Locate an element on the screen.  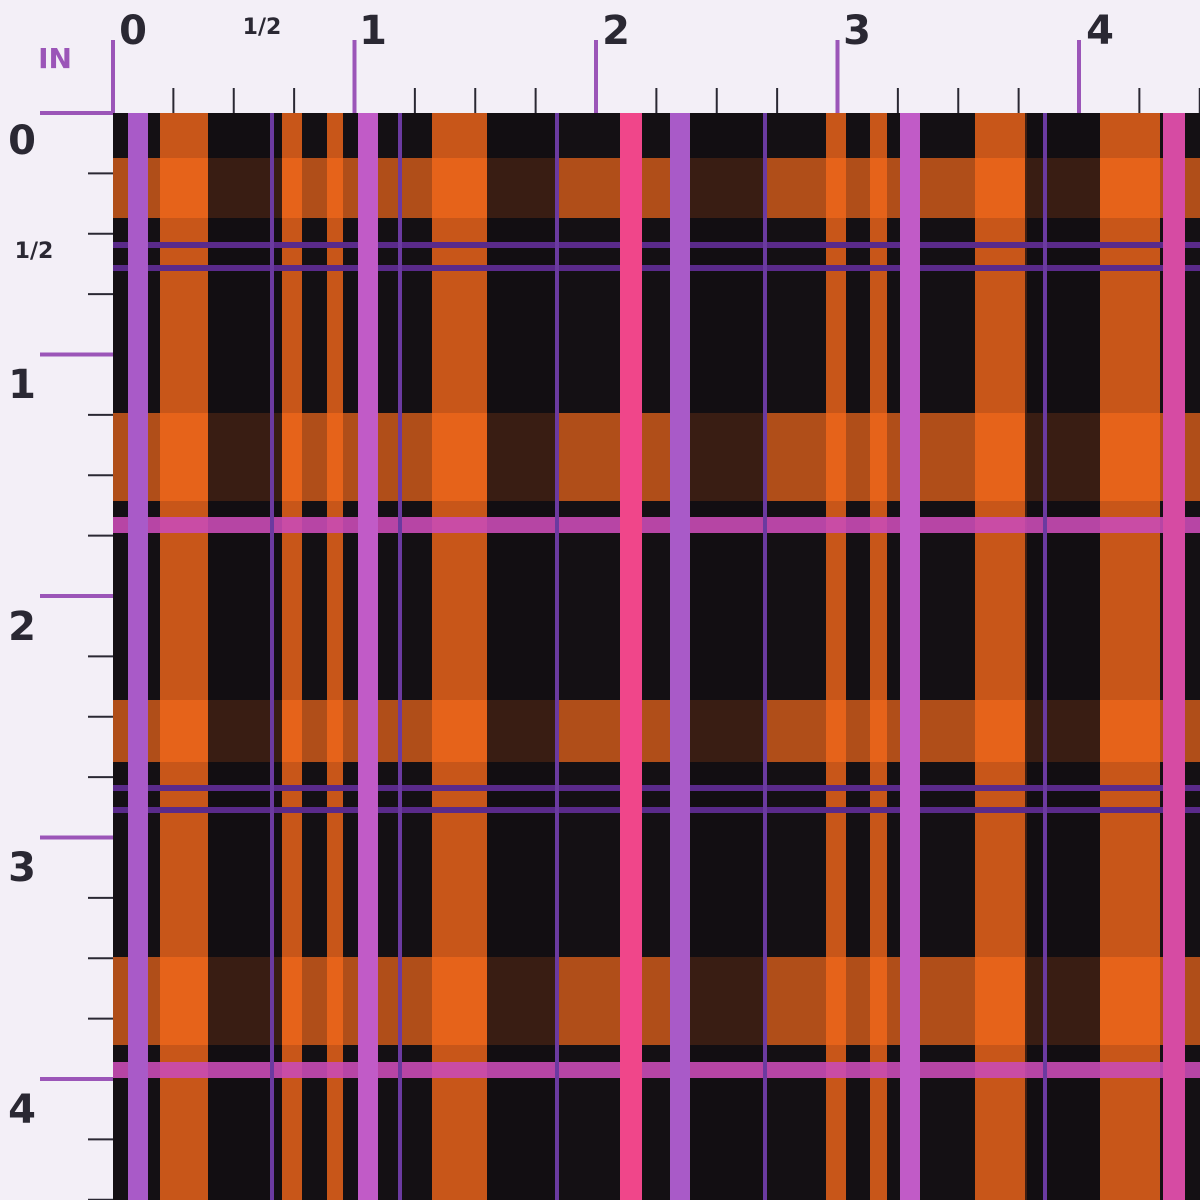
unit-label: IN is located at coordinates (55, 58).